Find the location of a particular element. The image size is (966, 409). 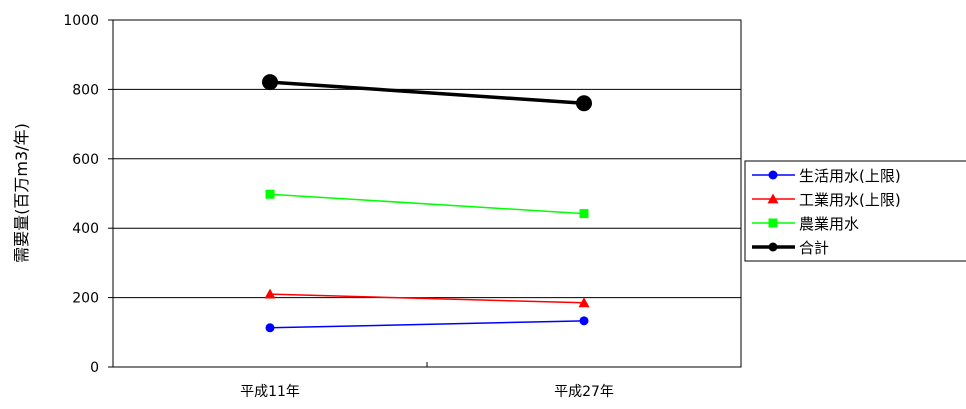

y-axis-ticks: 0 200 400 600 800 1000 is located at coordinates (88, 194).